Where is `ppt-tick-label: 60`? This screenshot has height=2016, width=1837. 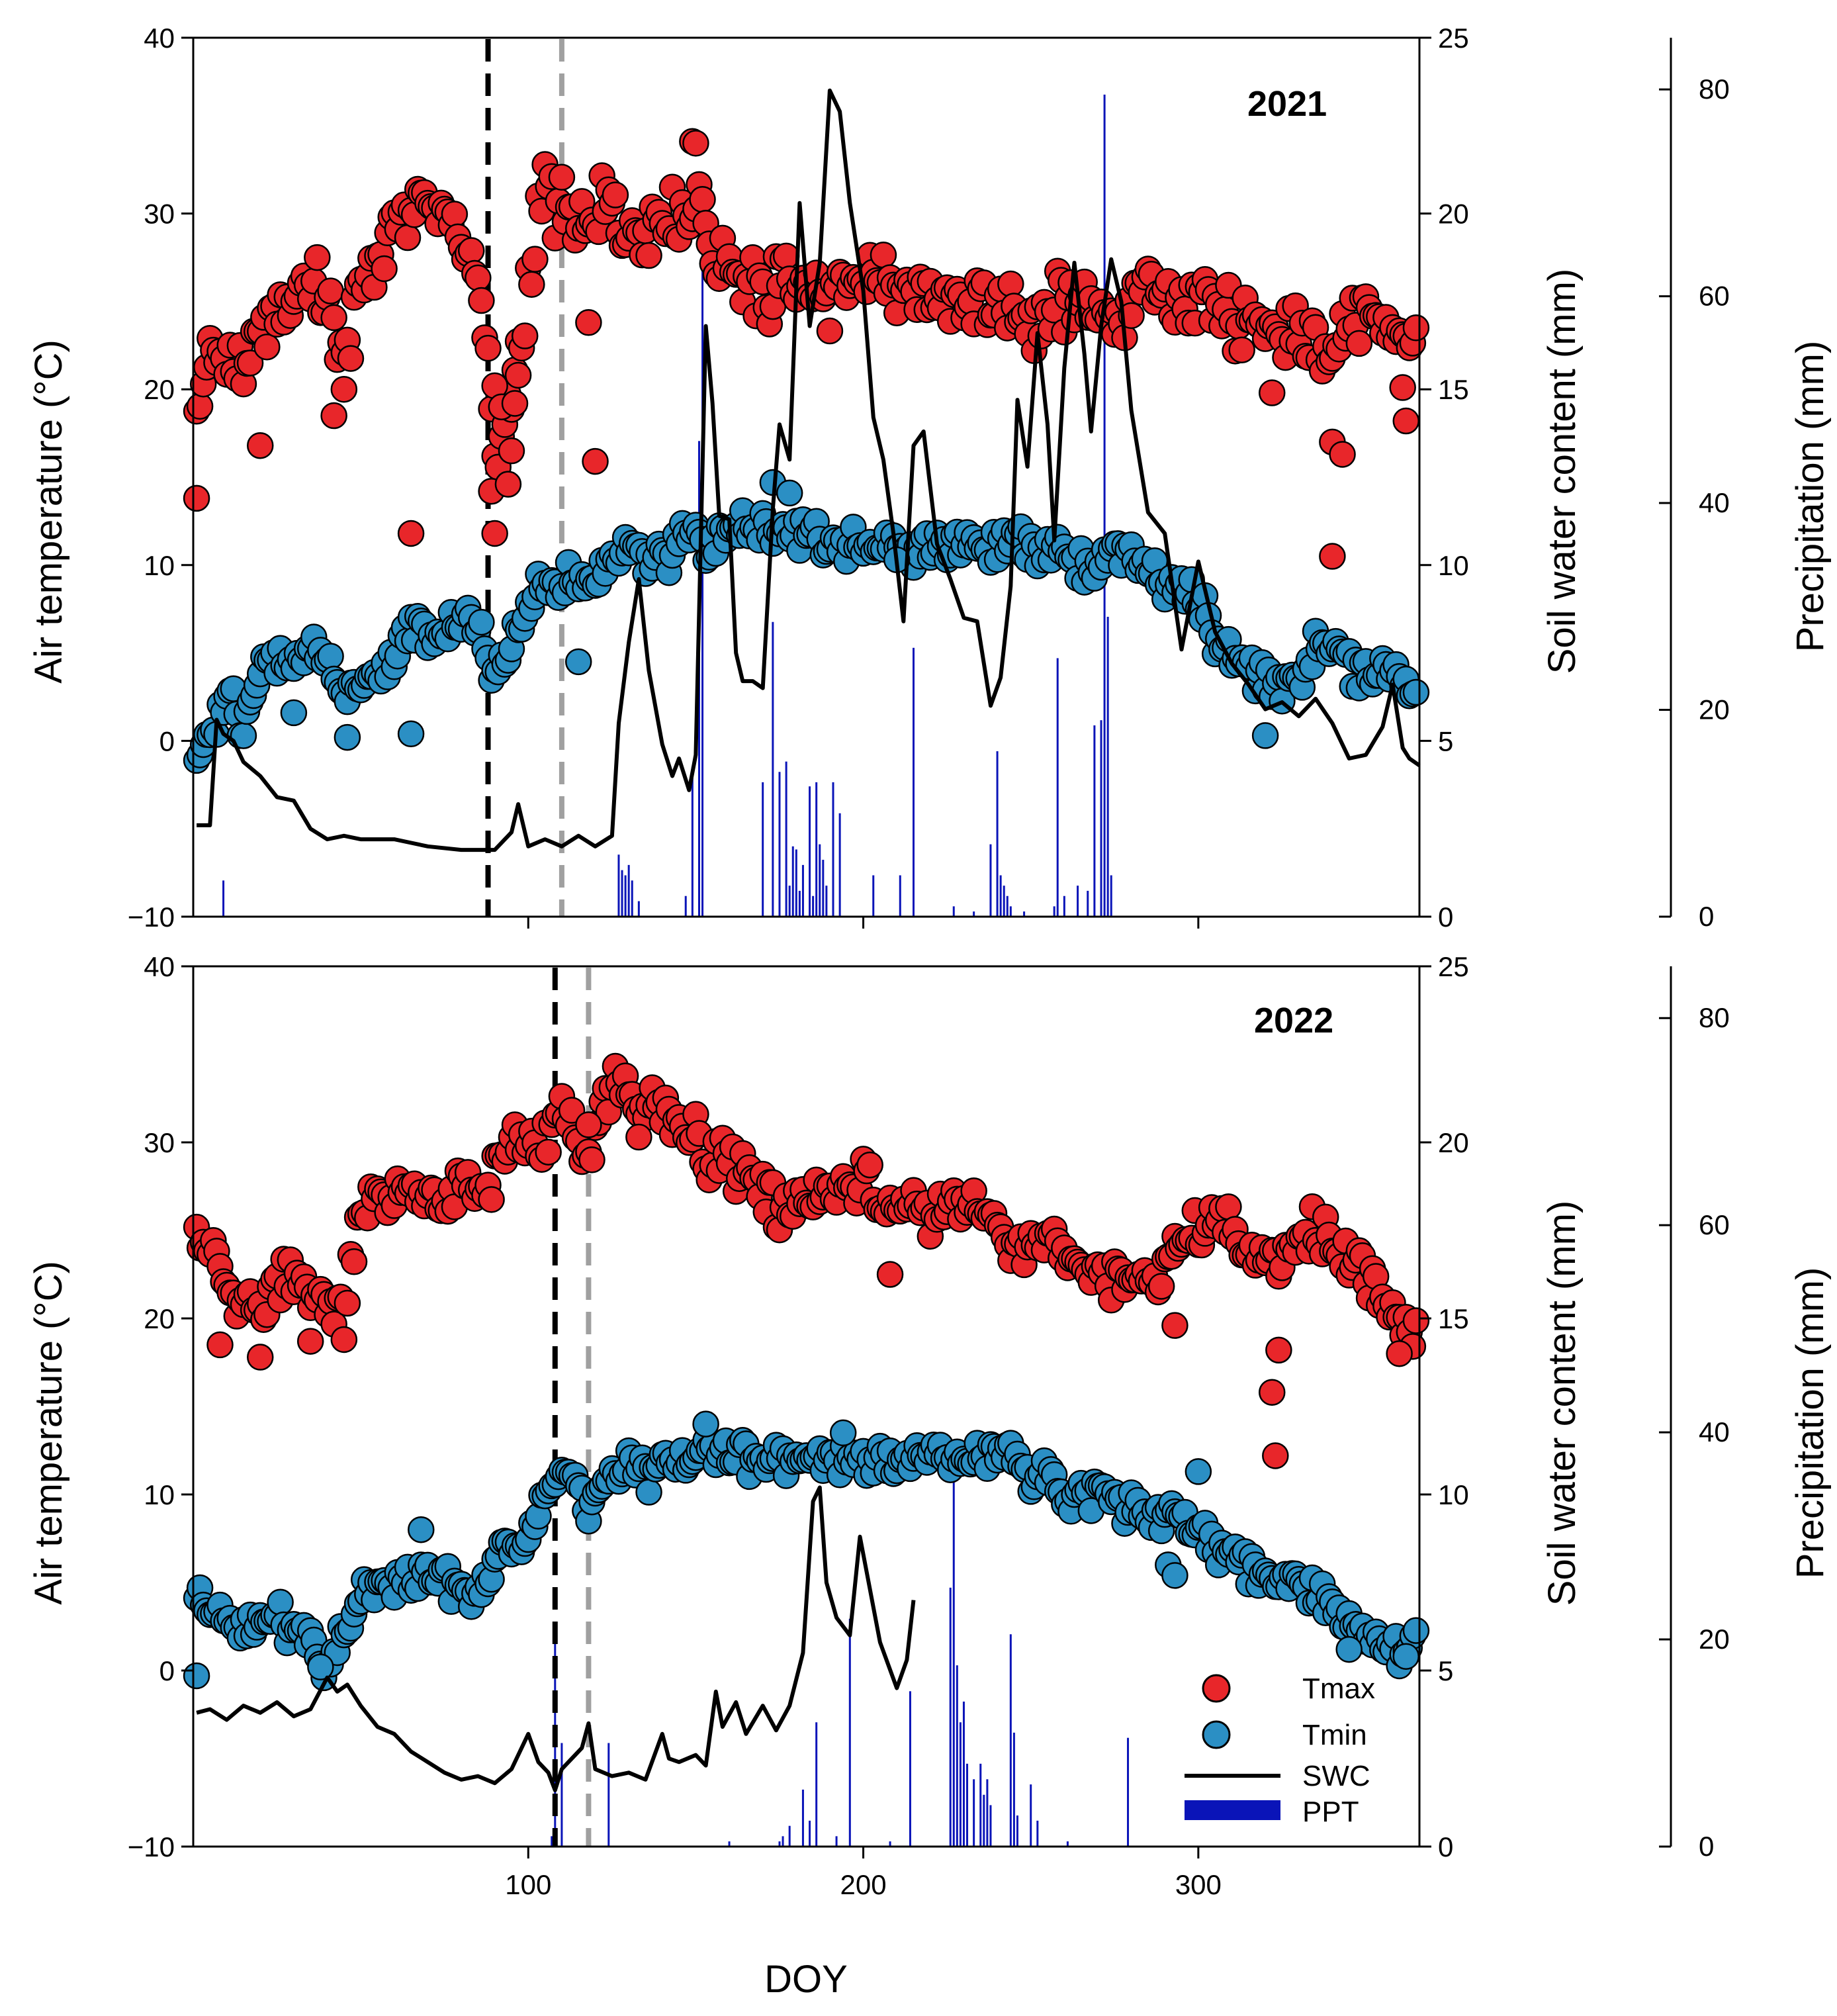
ppt-tick-label: 60 is located at coordinates (1715, 1224).